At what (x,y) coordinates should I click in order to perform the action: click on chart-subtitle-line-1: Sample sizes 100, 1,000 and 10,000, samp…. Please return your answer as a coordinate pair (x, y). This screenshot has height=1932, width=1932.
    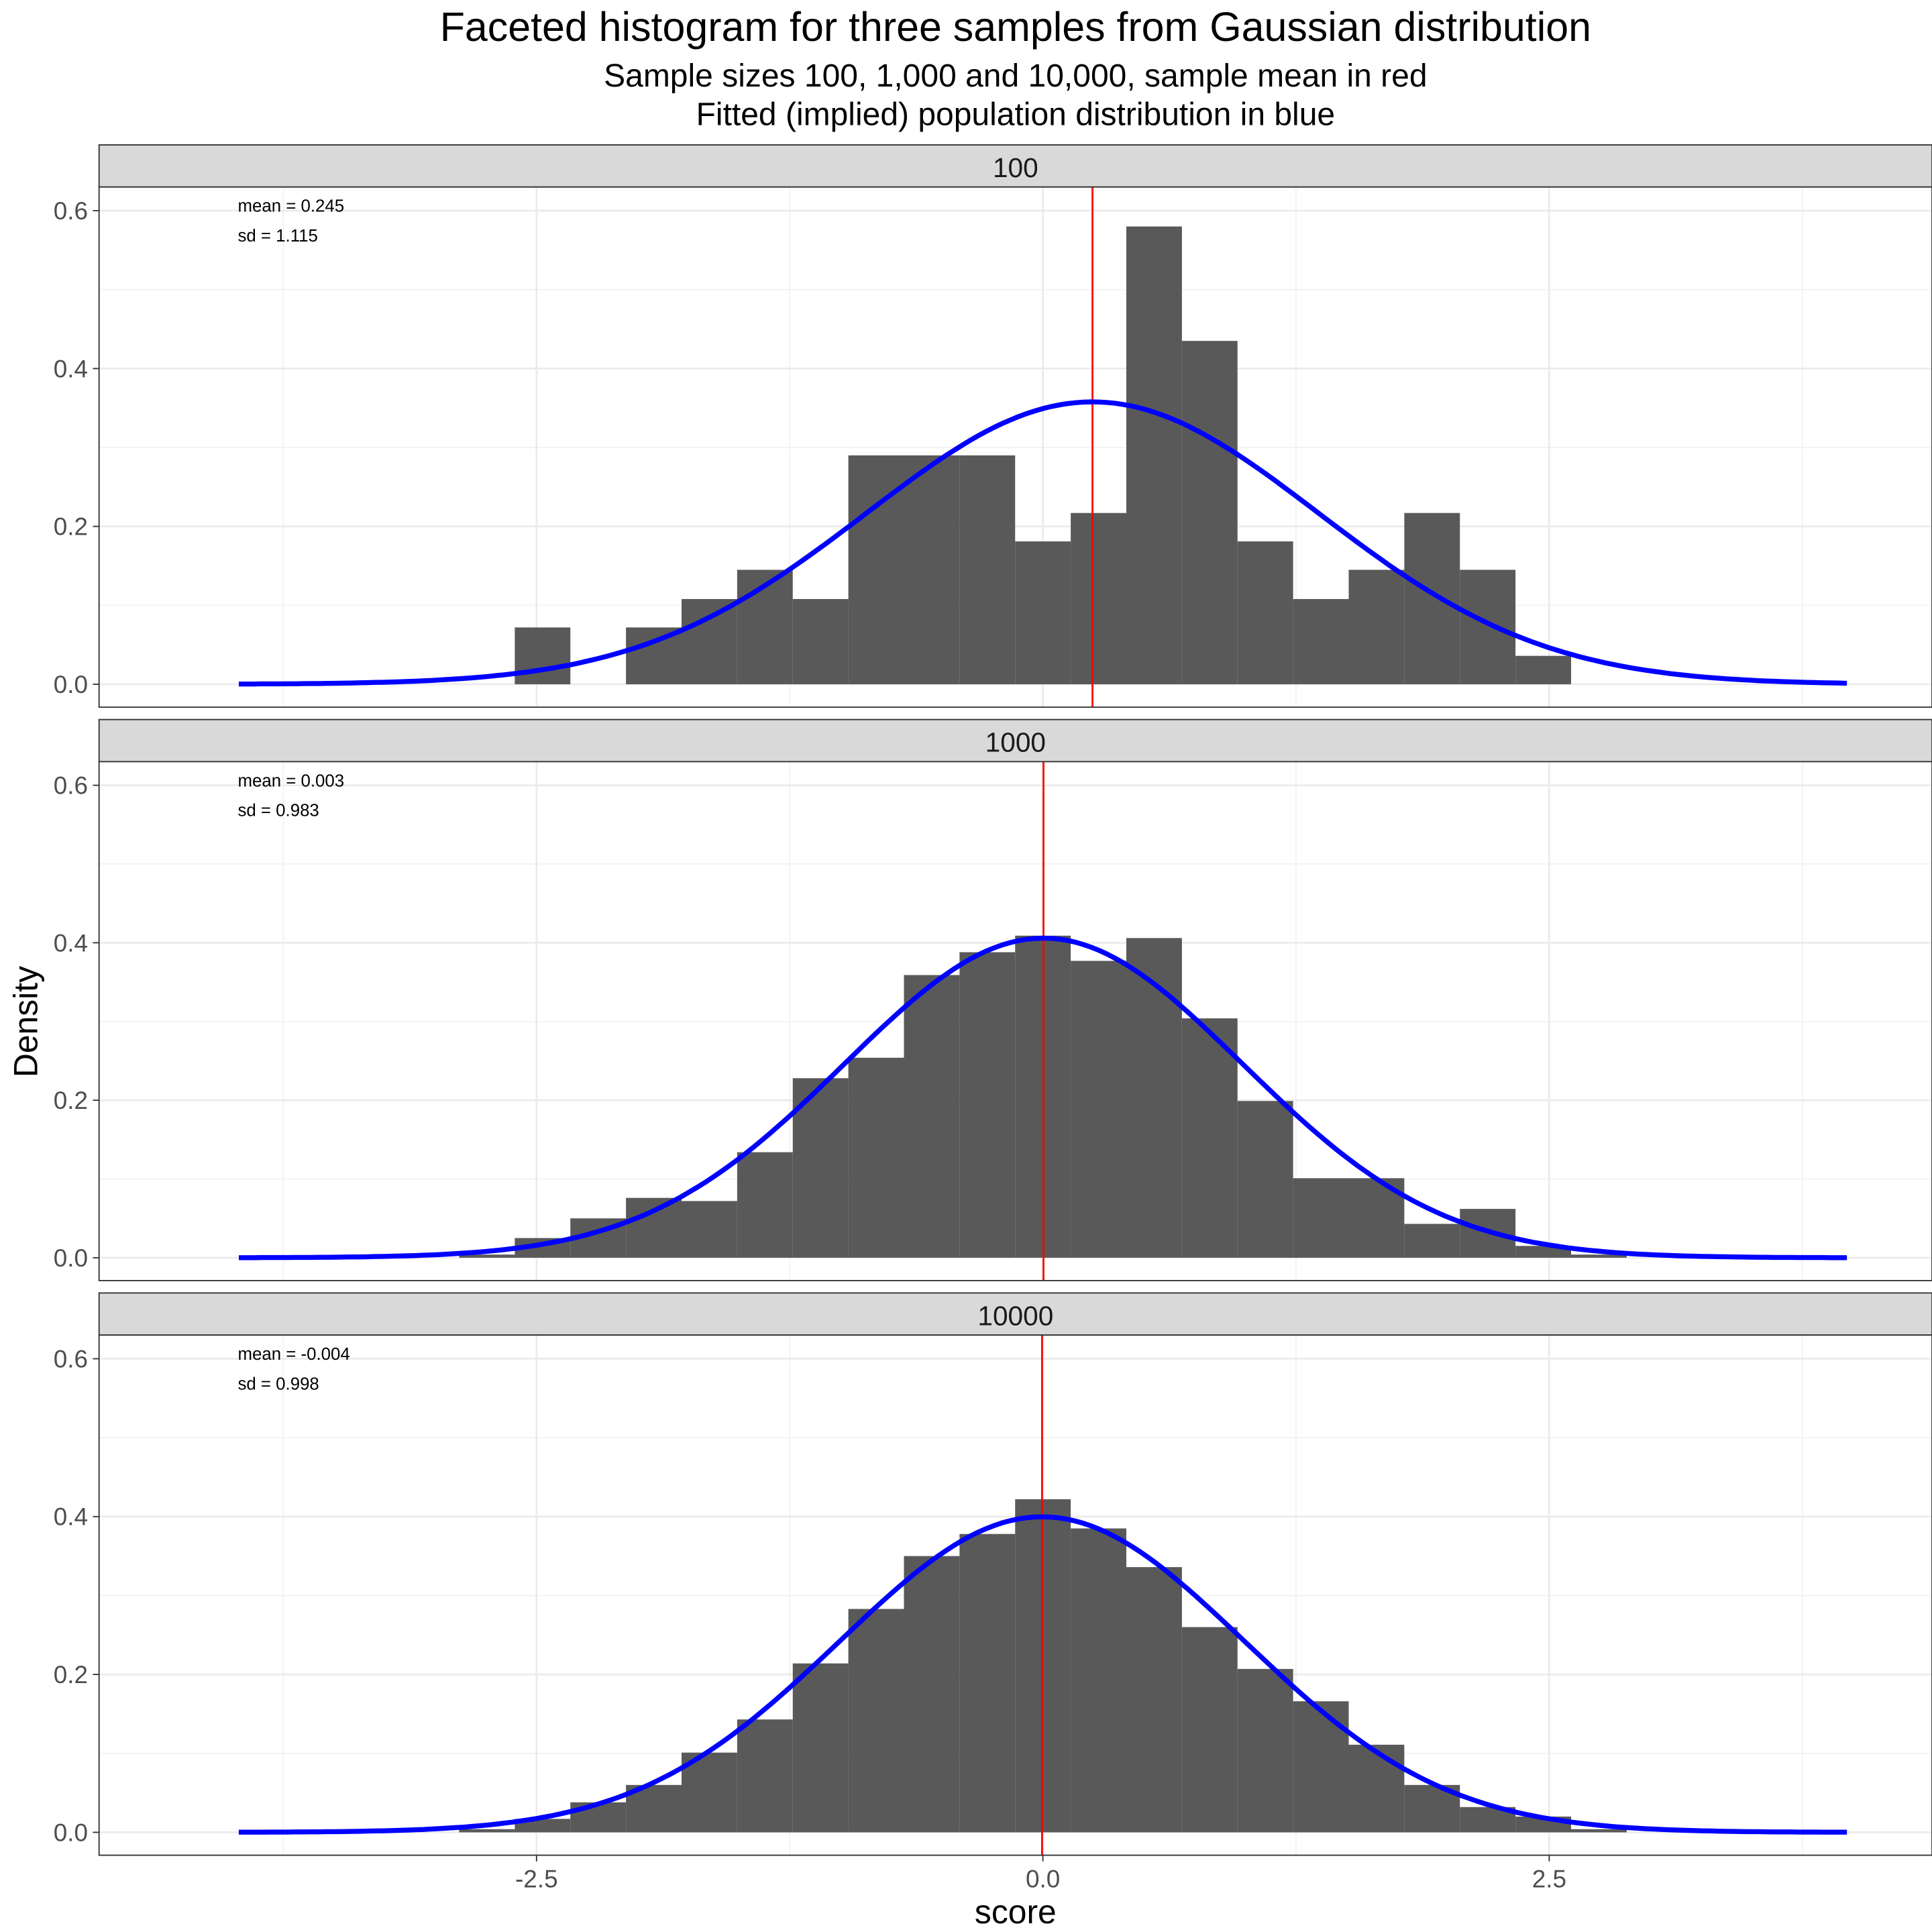
    Looking at the image, I should click on (1015, 76).